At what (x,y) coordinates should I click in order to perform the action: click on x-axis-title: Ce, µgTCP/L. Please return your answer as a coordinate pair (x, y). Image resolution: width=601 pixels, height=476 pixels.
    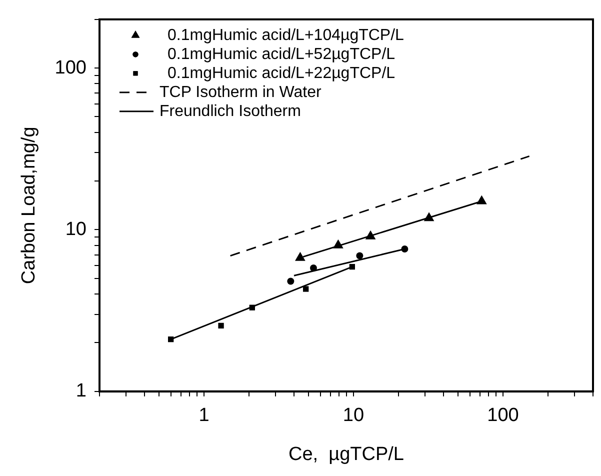
    Looking at the image, I should click on (346, 454).